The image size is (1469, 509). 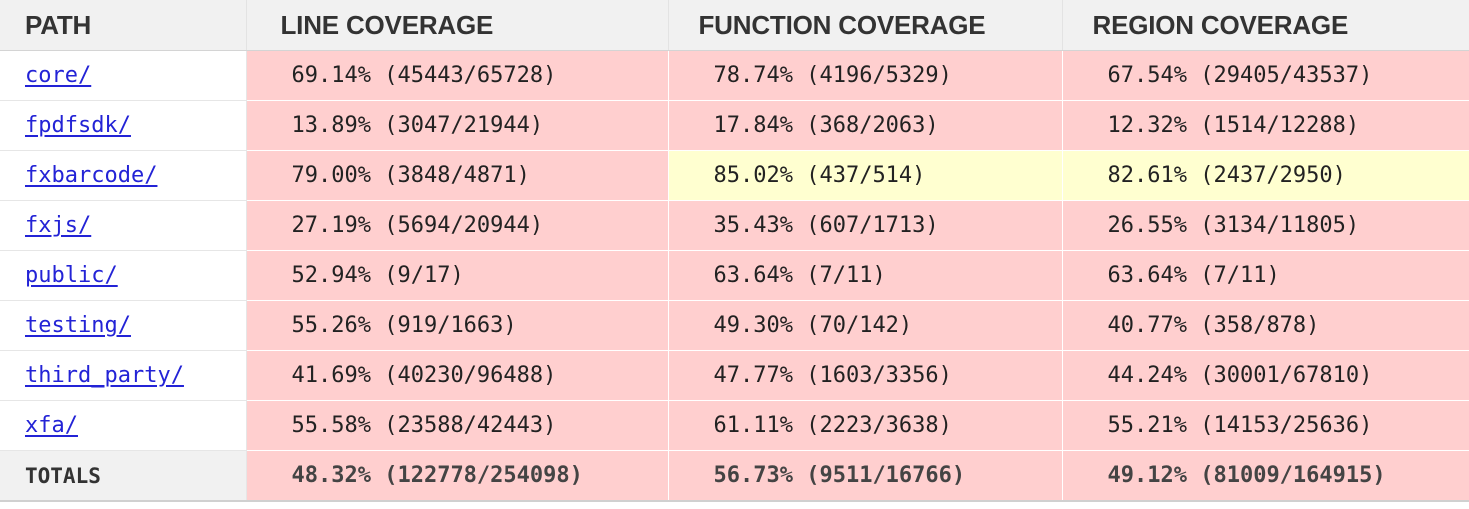 I want to click on column-header-line-coverage: LINE COVERAGE, so click(x=457, y=25).